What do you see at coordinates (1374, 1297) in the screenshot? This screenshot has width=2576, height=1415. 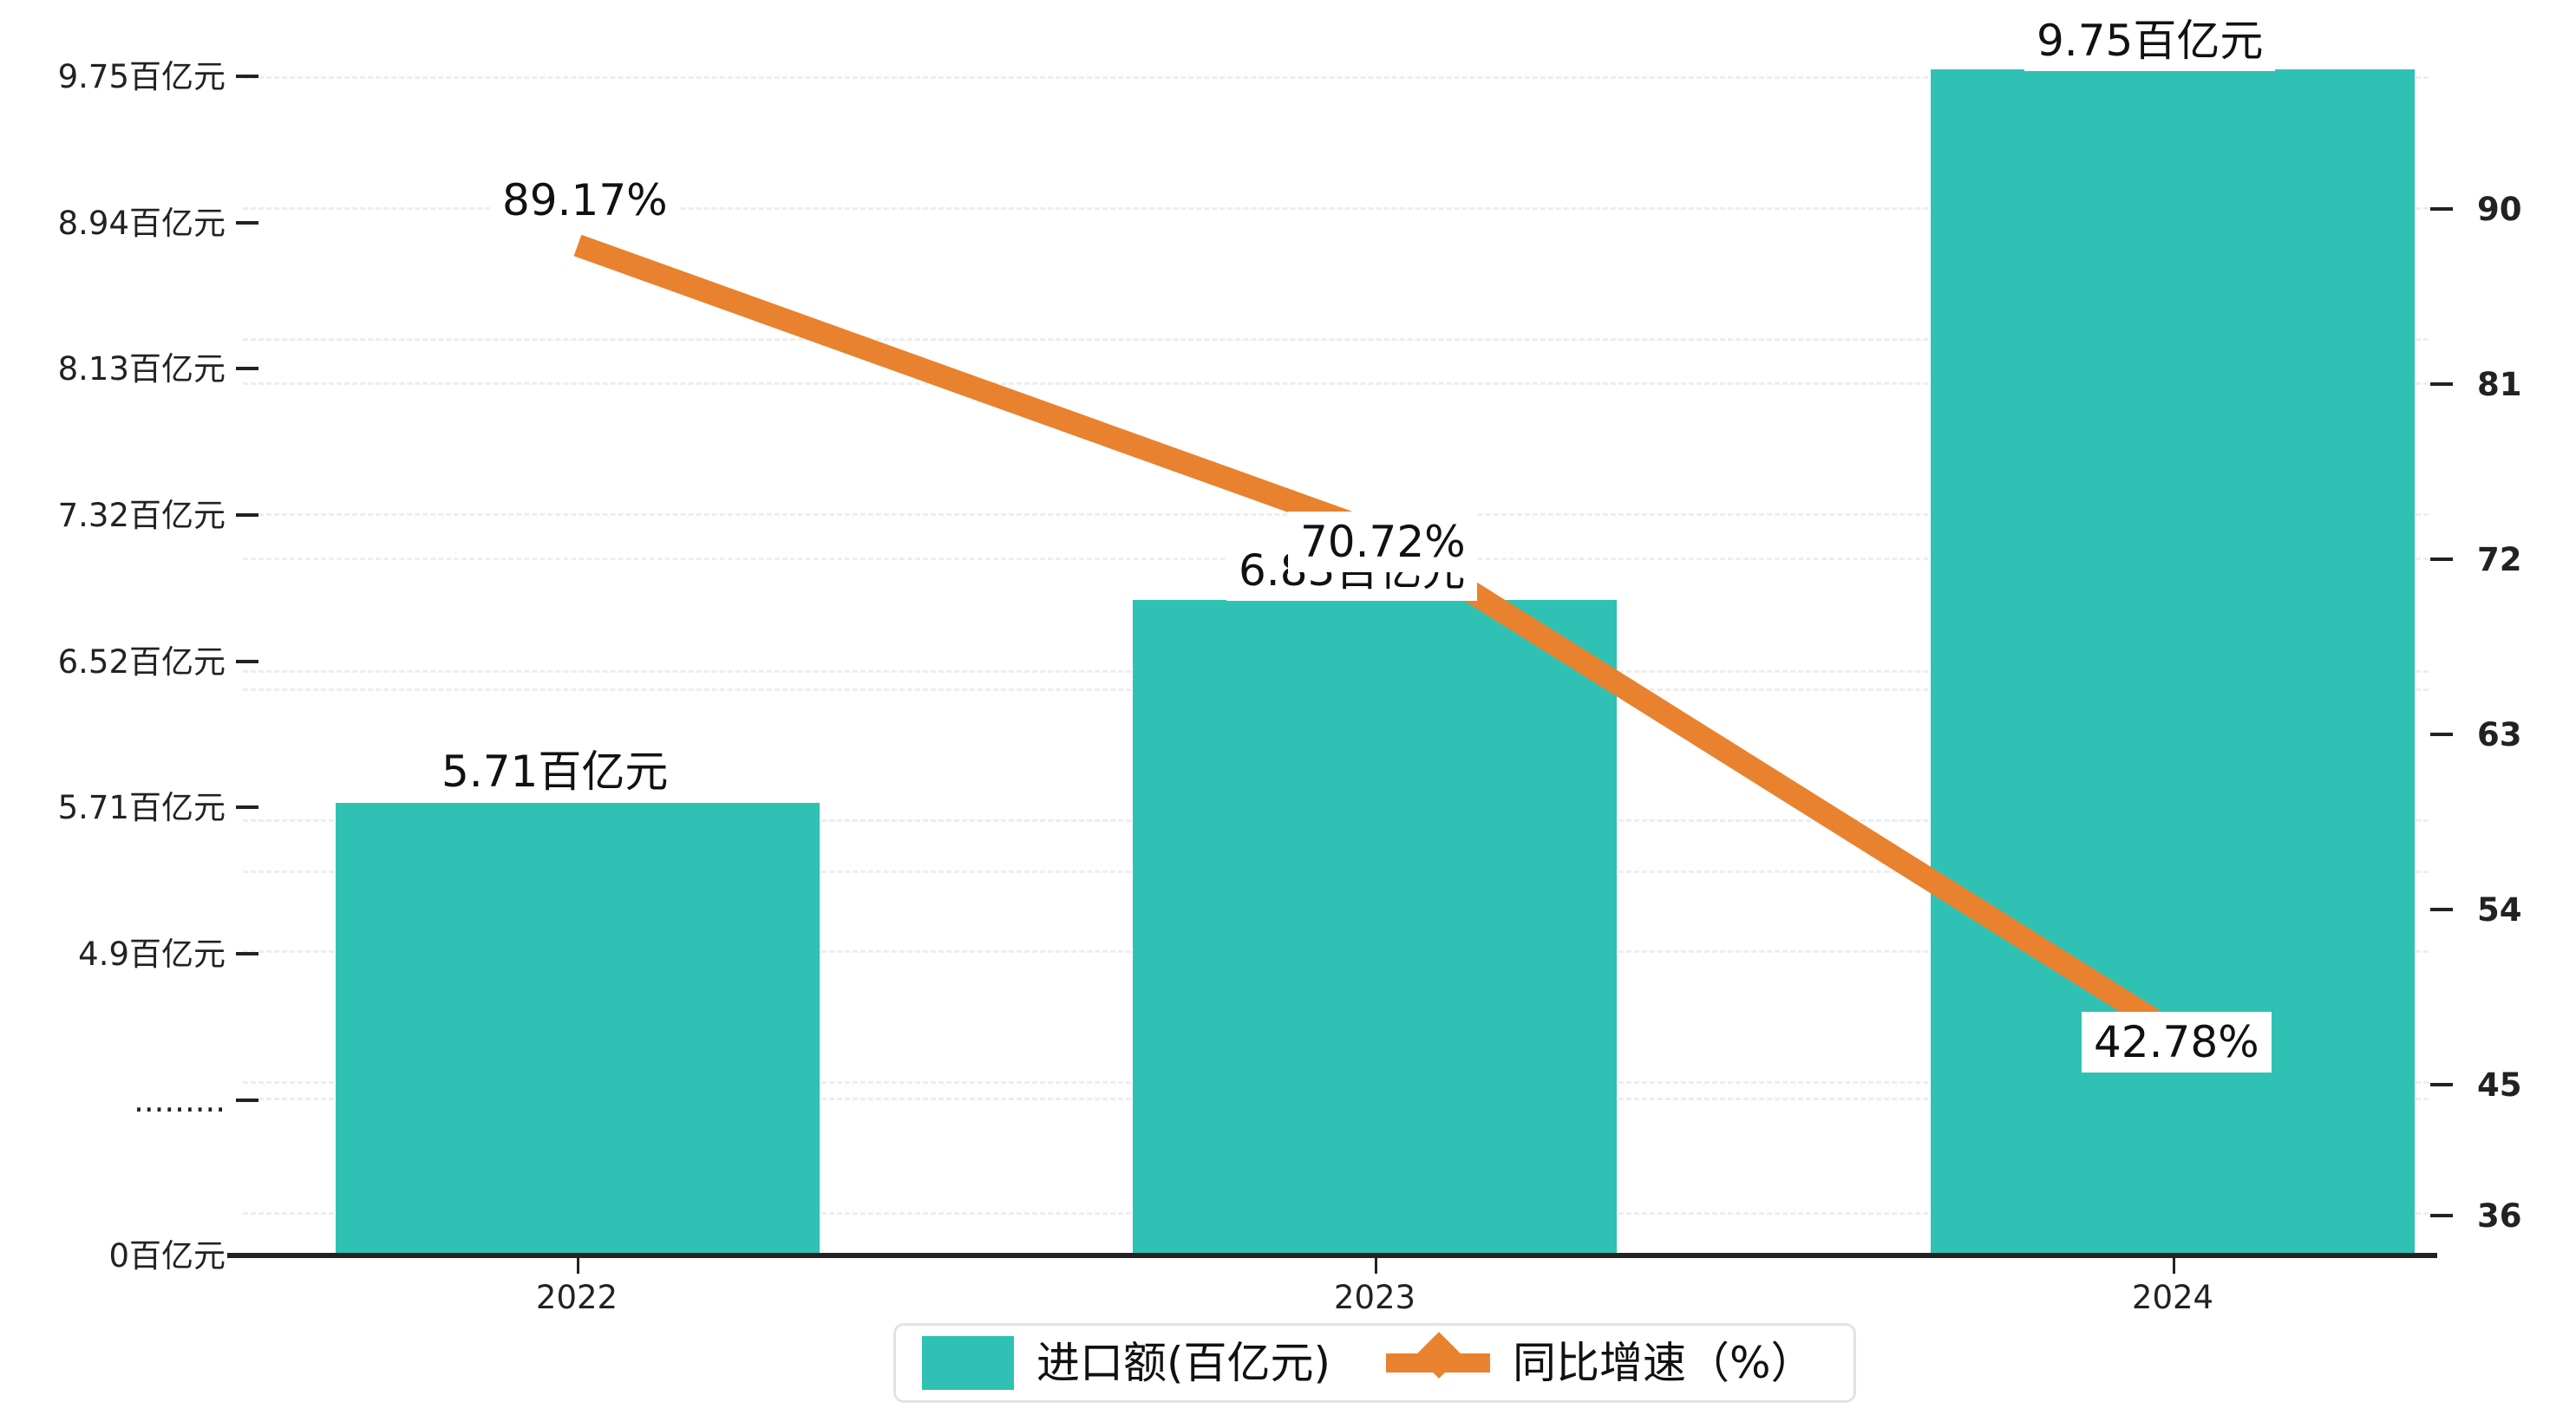 I see `x-axis-tick-label-2023: 2023` at bounding box center [1374, 1297].